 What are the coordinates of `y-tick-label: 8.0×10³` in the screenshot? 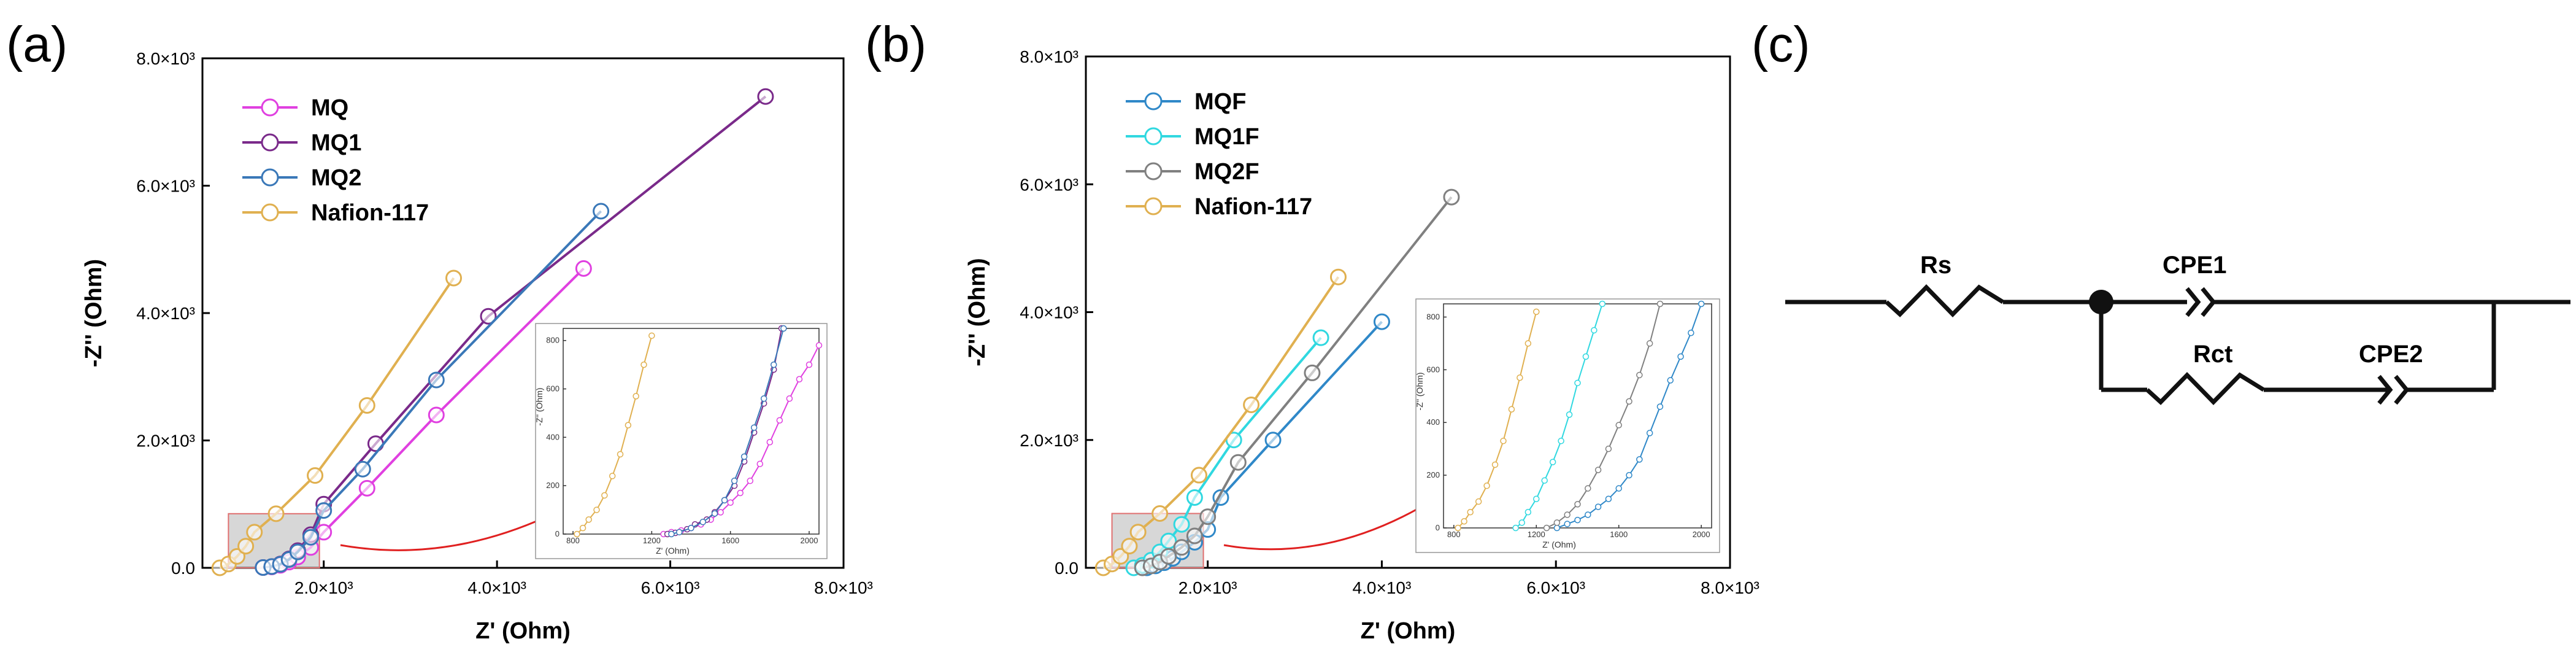 It's located at (1049, 56).